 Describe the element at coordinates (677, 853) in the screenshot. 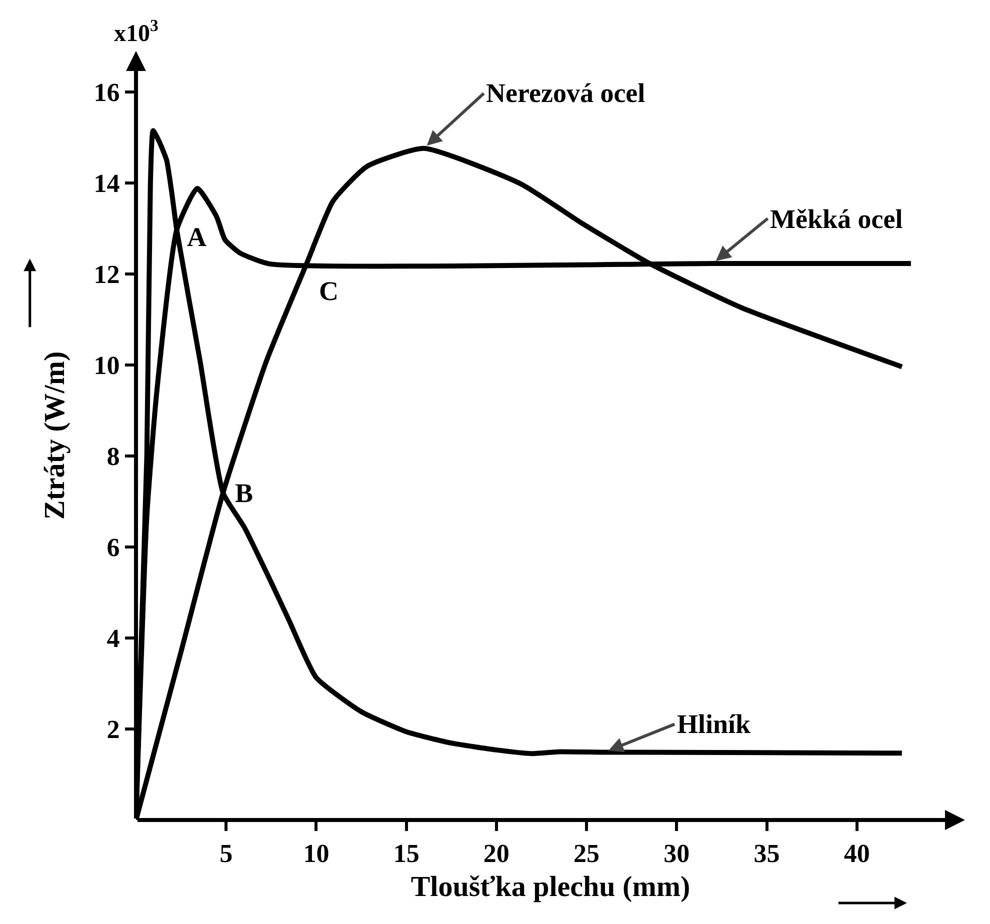

I see `x-tick-label: 30` at that location.